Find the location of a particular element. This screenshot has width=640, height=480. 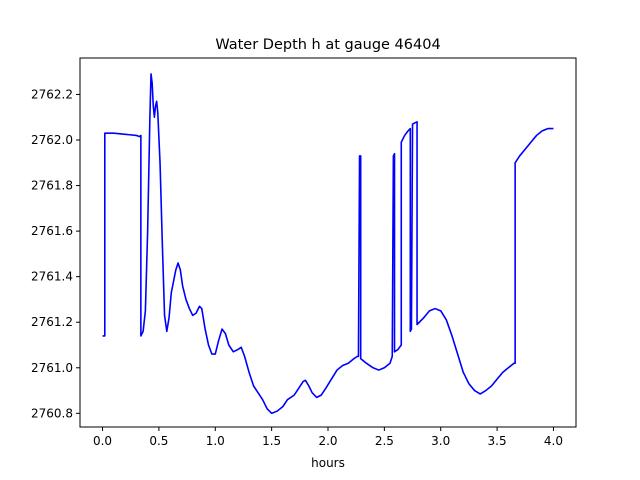

x-tick-label: 2.0 is located at coordinates (327, 441).